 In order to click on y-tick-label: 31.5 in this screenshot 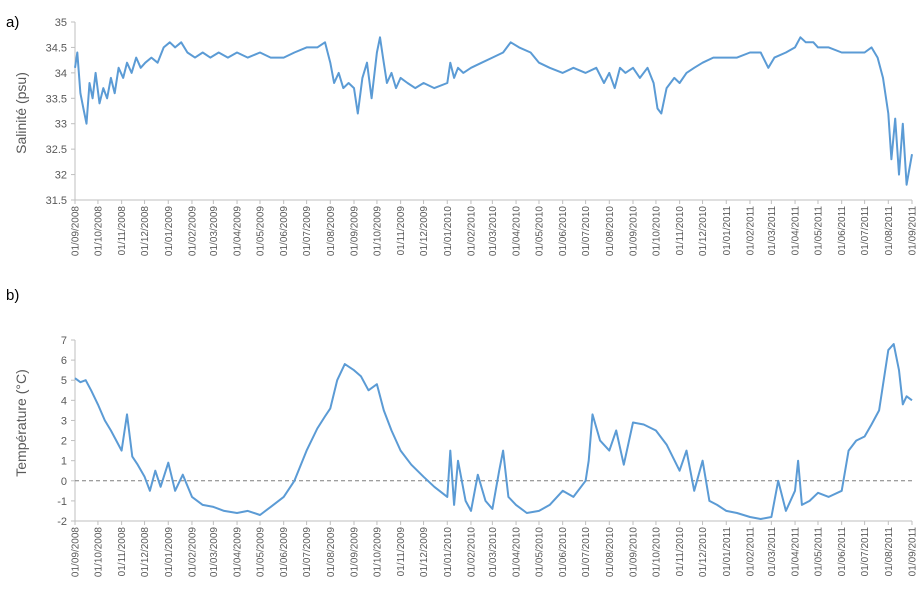, I will do `click(56, 201)`.